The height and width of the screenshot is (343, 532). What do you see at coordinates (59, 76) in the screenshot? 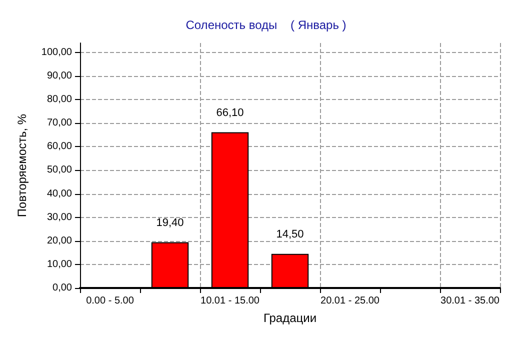
I see `y-tick-label: 90,00` at bounding box center [59, 76].